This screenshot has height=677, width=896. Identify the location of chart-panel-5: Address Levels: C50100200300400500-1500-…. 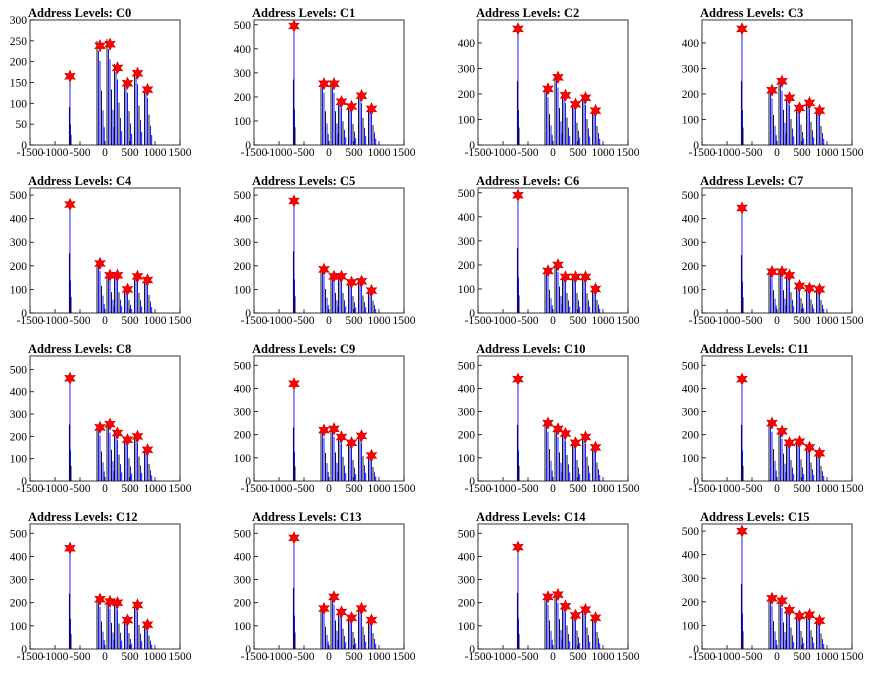
(325, 250).